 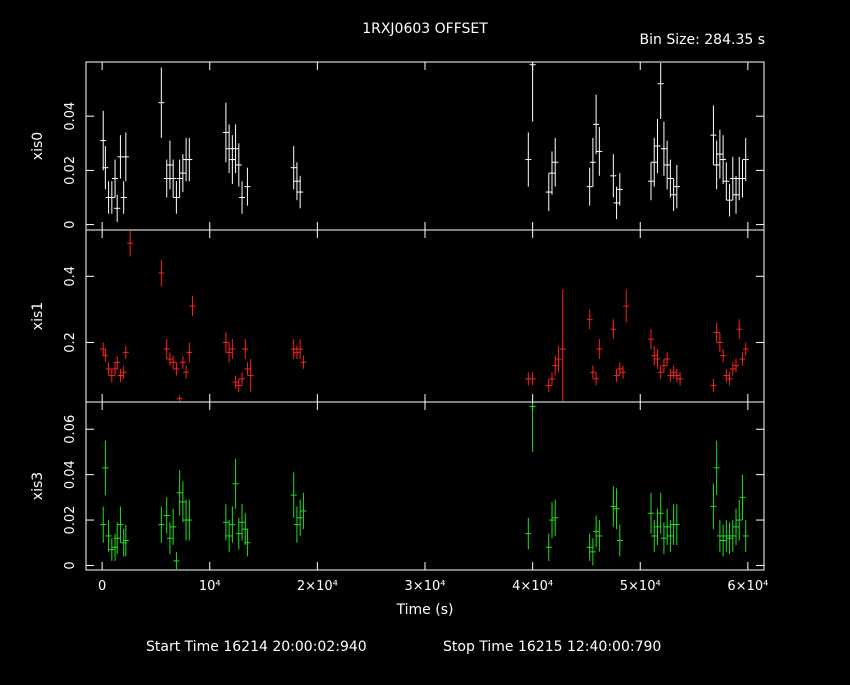 I want to click on panel-xis0-ytick-label: 0.04, so click(x=70, y=116).